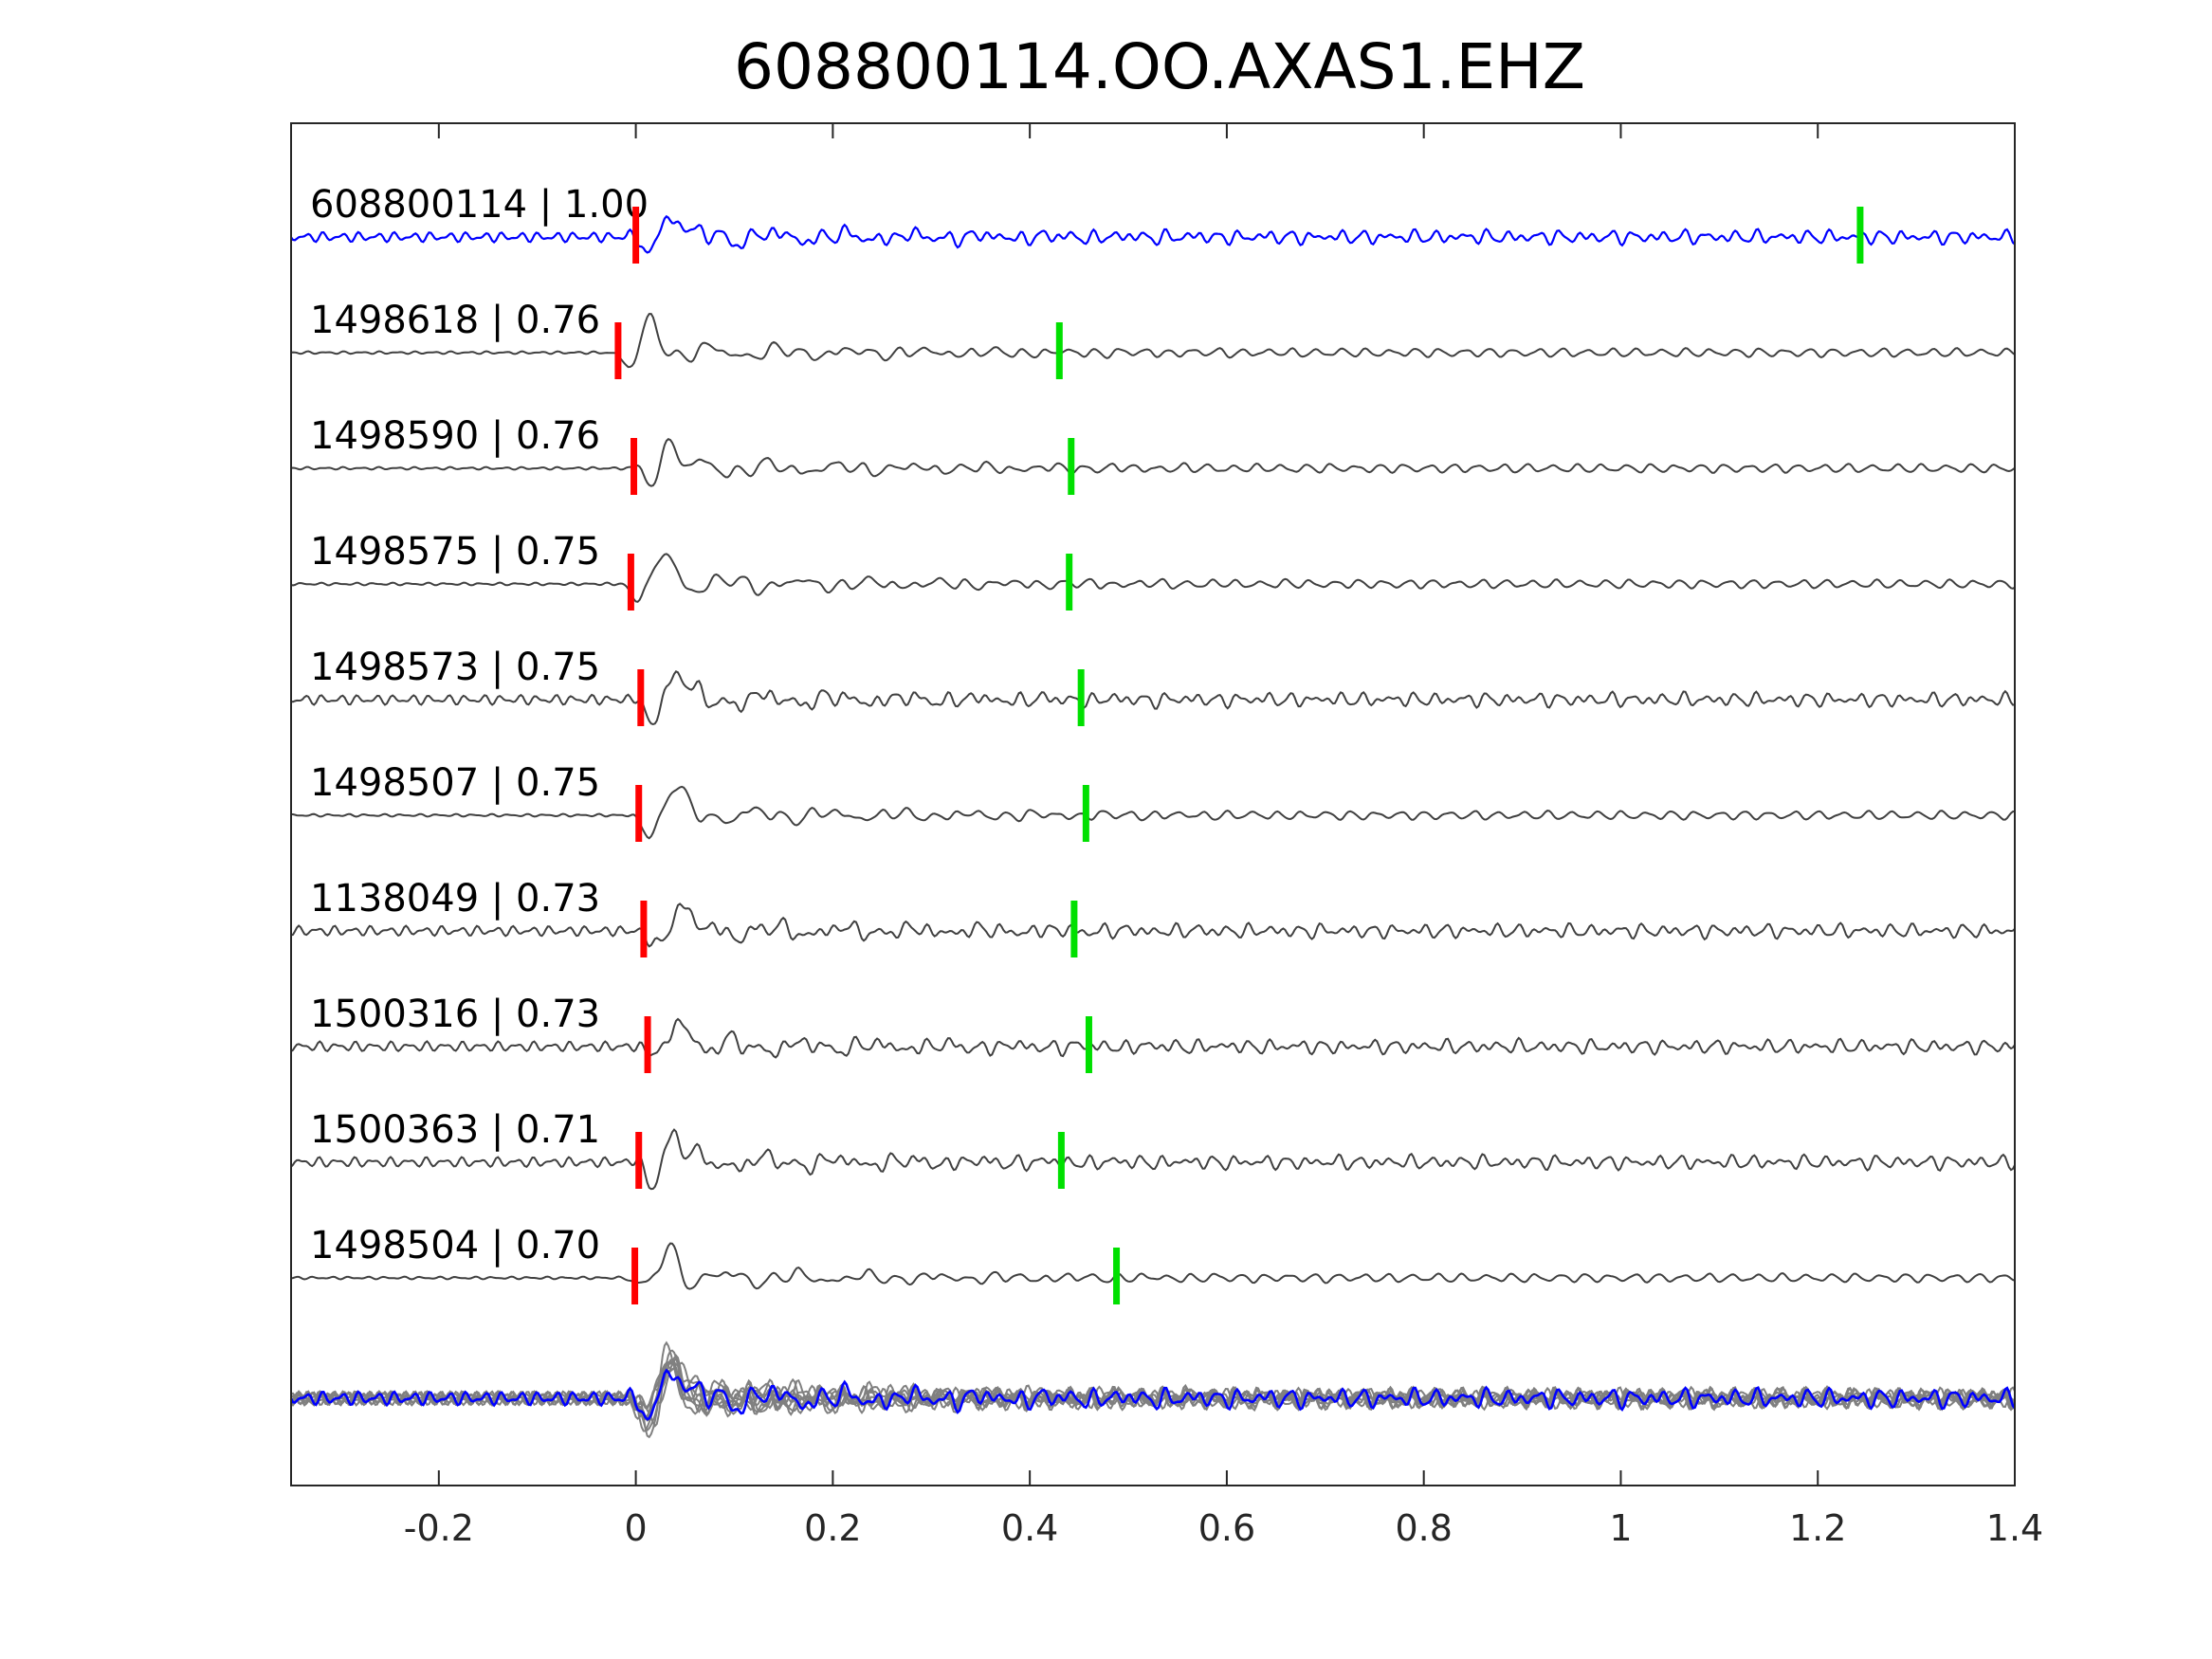 This screenshot has width=2212, height=1659. What do you see at coordinates (1620, 1528) in the screenshot?
I see `x-tick-label: 1` at bounding box center [1620, 1528].